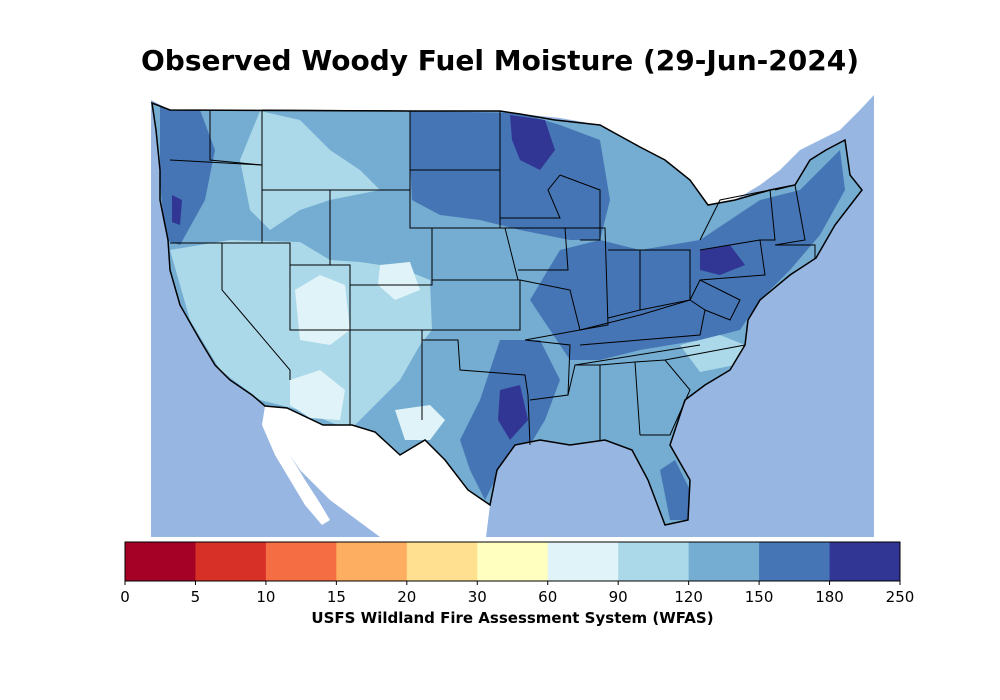 This screenshot has height=700, width=1000. Describe the element at coordinates (196, 597) in the screenshot. I see `colorbar-tick-label: 5` at that location.